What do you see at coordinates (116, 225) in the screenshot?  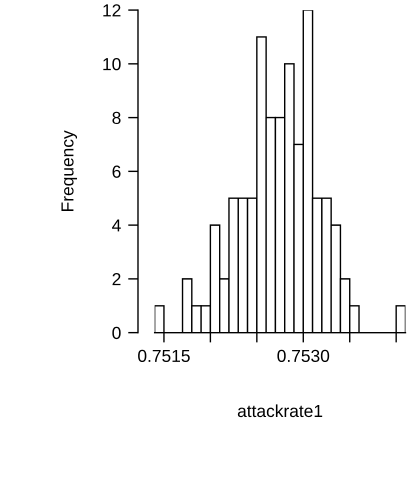 I see `y-tick-label: 4` at bounding box center [116, 225].